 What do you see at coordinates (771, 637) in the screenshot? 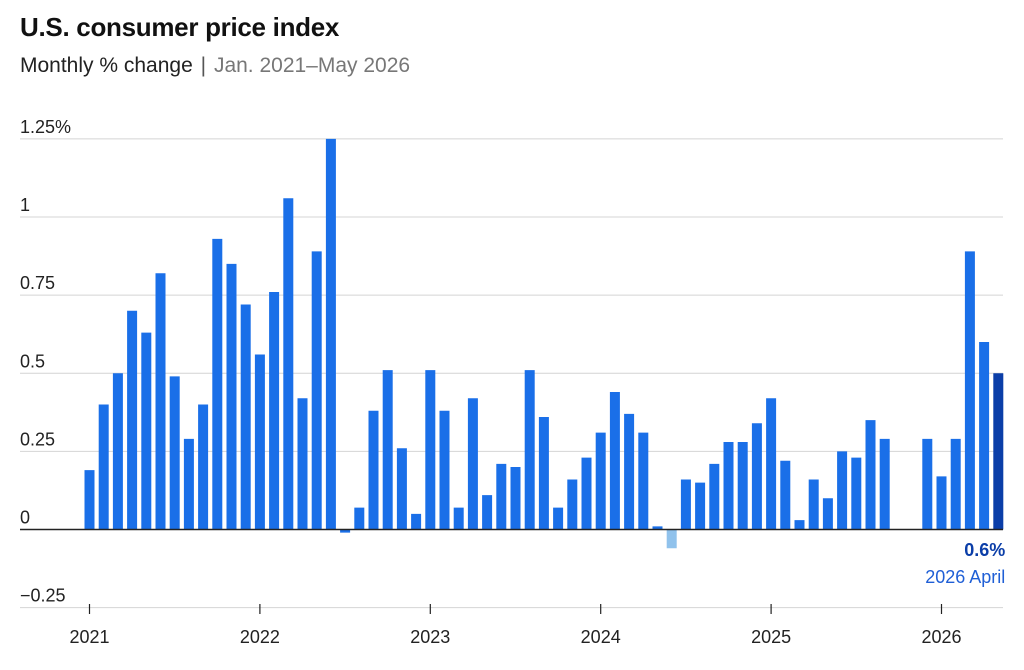
I see `x-tick-label: 2025` at bounding box center [771, 637].